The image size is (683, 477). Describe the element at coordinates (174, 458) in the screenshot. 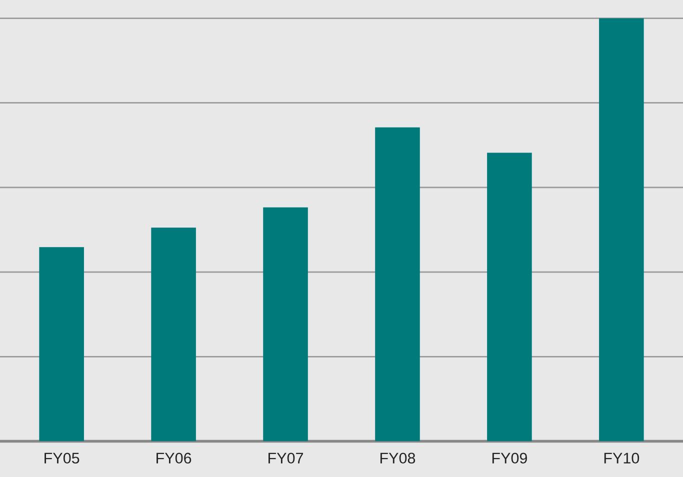

I see `x-tick-label: FY06` at that location.